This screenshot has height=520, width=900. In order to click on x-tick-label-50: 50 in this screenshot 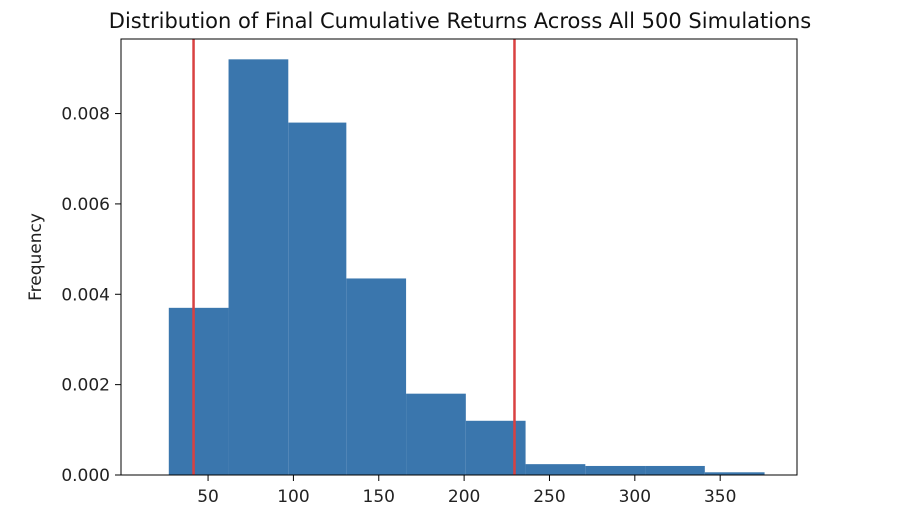, I will do `click(208, 497)`.